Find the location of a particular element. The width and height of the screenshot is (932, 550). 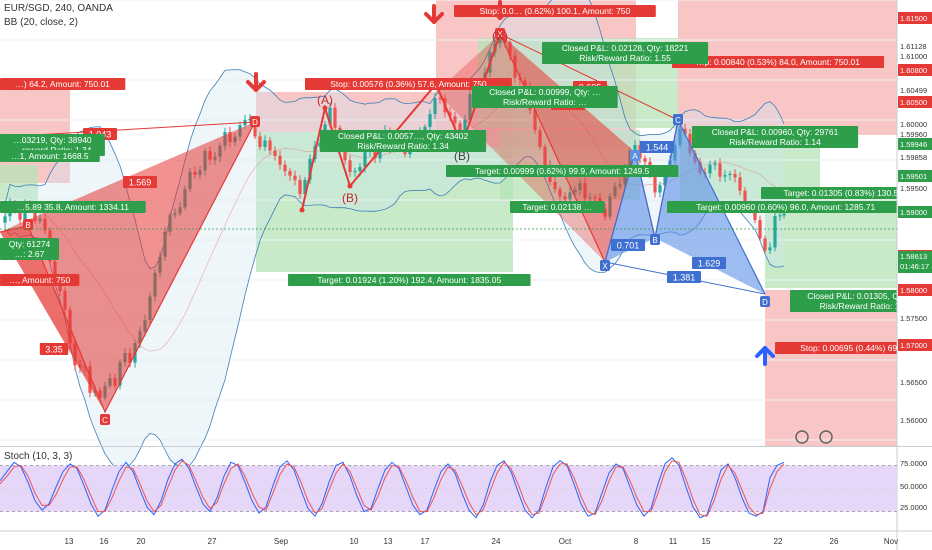

point-blue-b: B is located at coordinates (654, 240).